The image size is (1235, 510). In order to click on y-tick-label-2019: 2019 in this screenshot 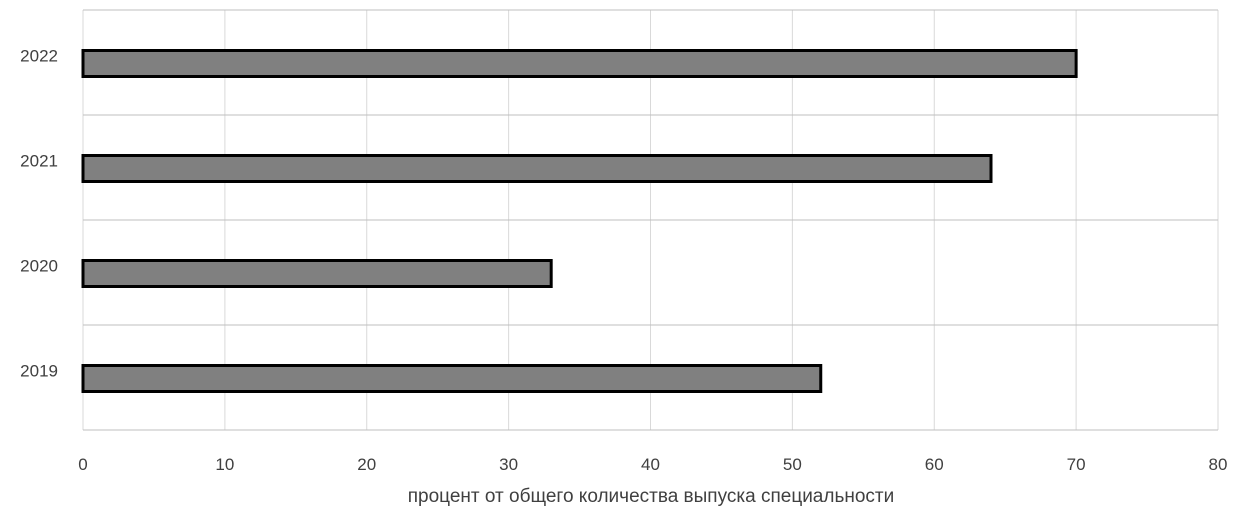, I will do `click(39, 371)`.